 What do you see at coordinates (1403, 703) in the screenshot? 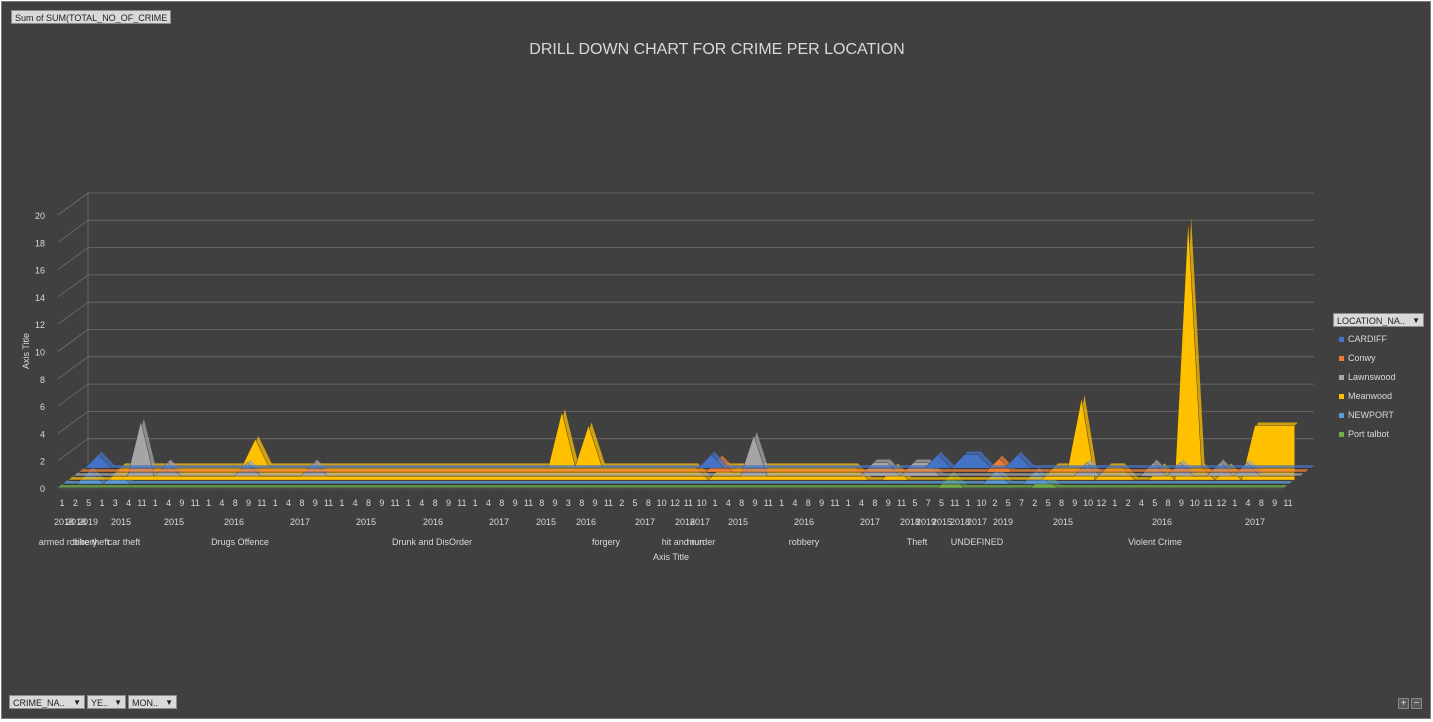
I see `zoom-in-button: +` at bounding box center [1403, 703].